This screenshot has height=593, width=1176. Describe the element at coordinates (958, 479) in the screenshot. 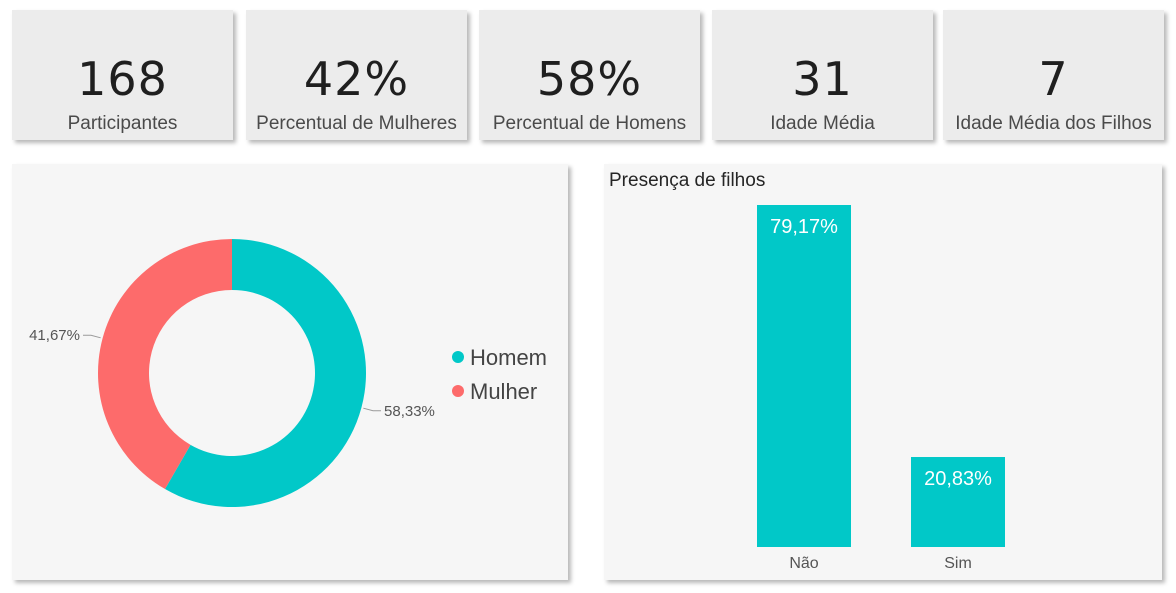

I see `bar-data-label: 20,83%` at that location.